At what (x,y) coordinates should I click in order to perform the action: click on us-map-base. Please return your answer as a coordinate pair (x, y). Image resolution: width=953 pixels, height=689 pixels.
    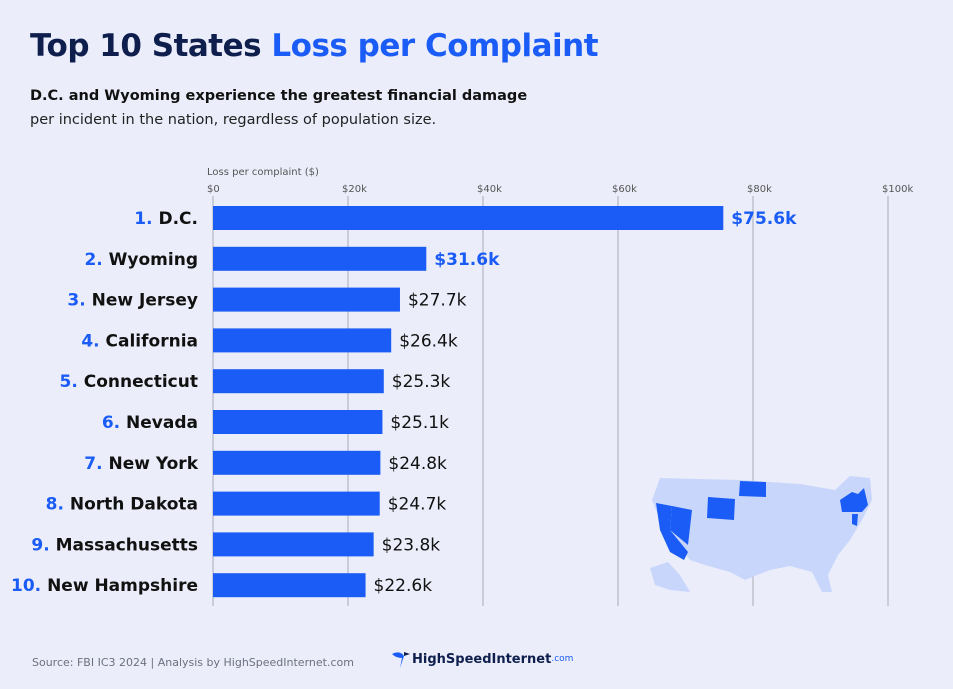
    Looking at the image, I should click on (762, 534).